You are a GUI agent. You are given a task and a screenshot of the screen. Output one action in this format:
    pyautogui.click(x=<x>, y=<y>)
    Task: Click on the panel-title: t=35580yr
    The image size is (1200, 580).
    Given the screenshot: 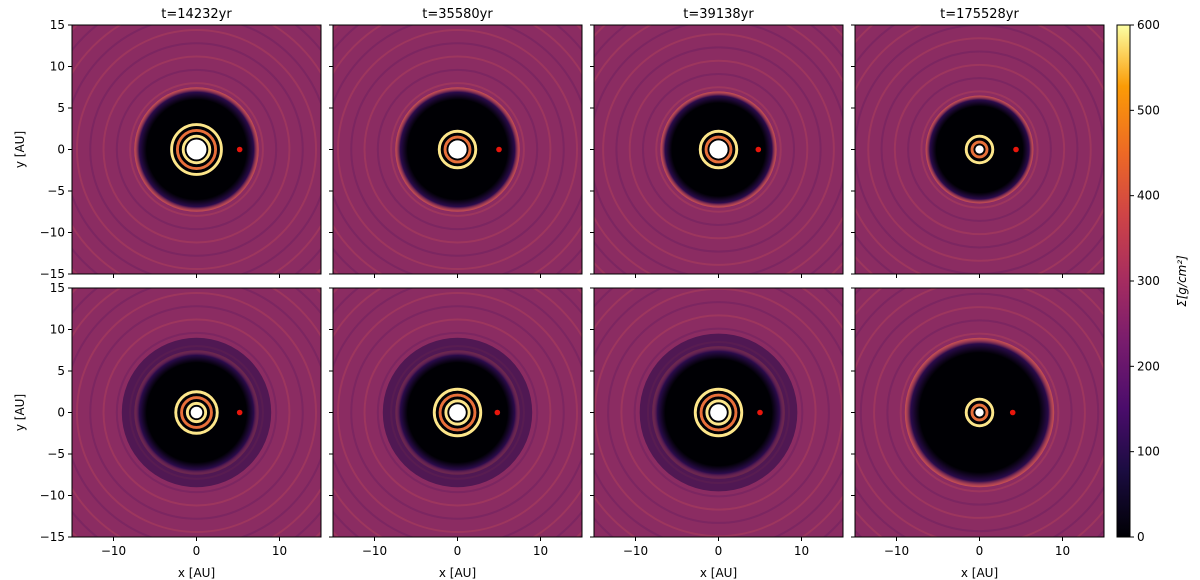 What is the action you would take?
    pyautogui.click(x=457, y=14)
    